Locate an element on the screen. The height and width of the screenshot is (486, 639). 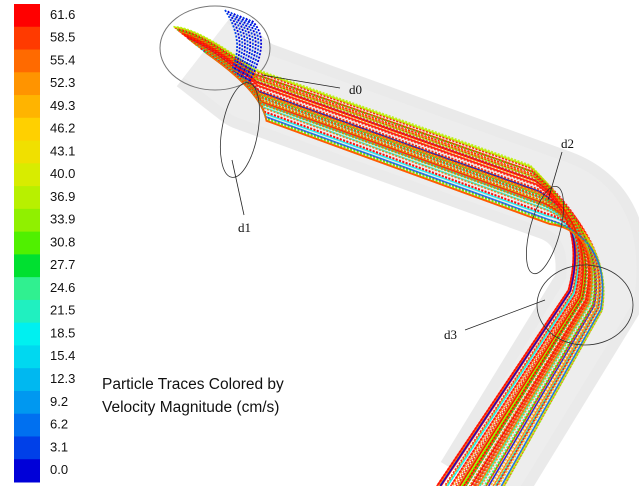
colorbar-label: 58.5 is located at coordinates (62, 37).